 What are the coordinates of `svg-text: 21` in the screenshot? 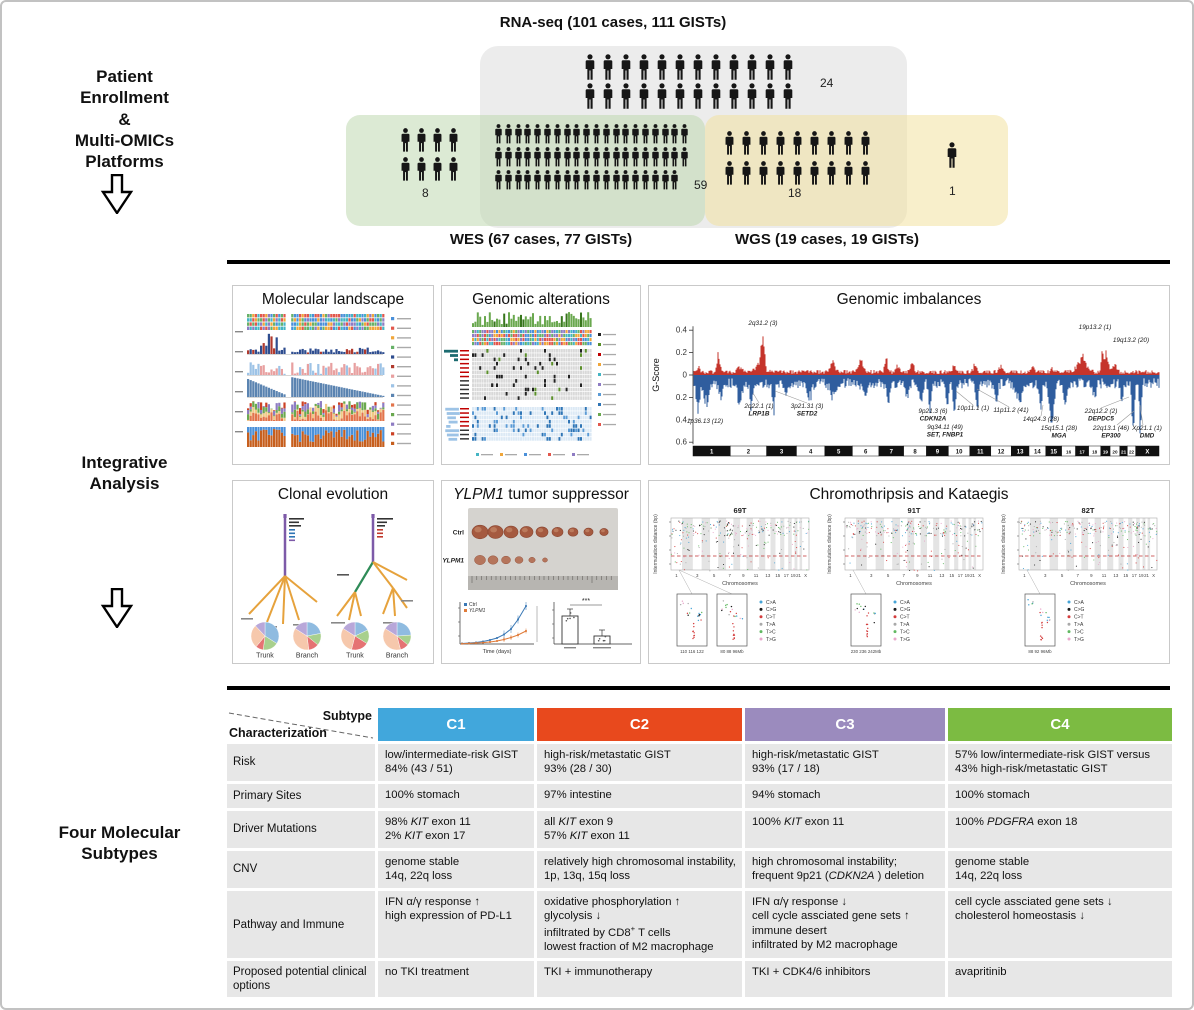 It's located at (798, 575).